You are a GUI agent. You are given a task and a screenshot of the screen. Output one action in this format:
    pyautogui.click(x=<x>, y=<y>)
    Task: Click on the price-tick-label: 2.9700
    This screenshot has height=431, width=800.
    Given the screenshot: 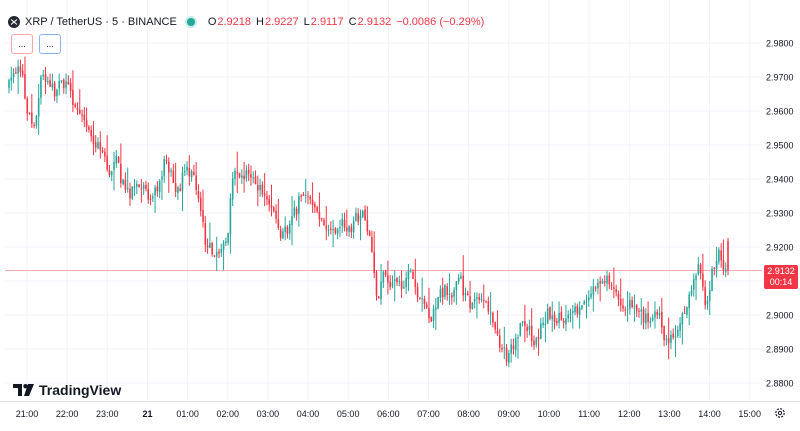 What is the action you would take?
    pyautogui.click(x=780, y=78)
    